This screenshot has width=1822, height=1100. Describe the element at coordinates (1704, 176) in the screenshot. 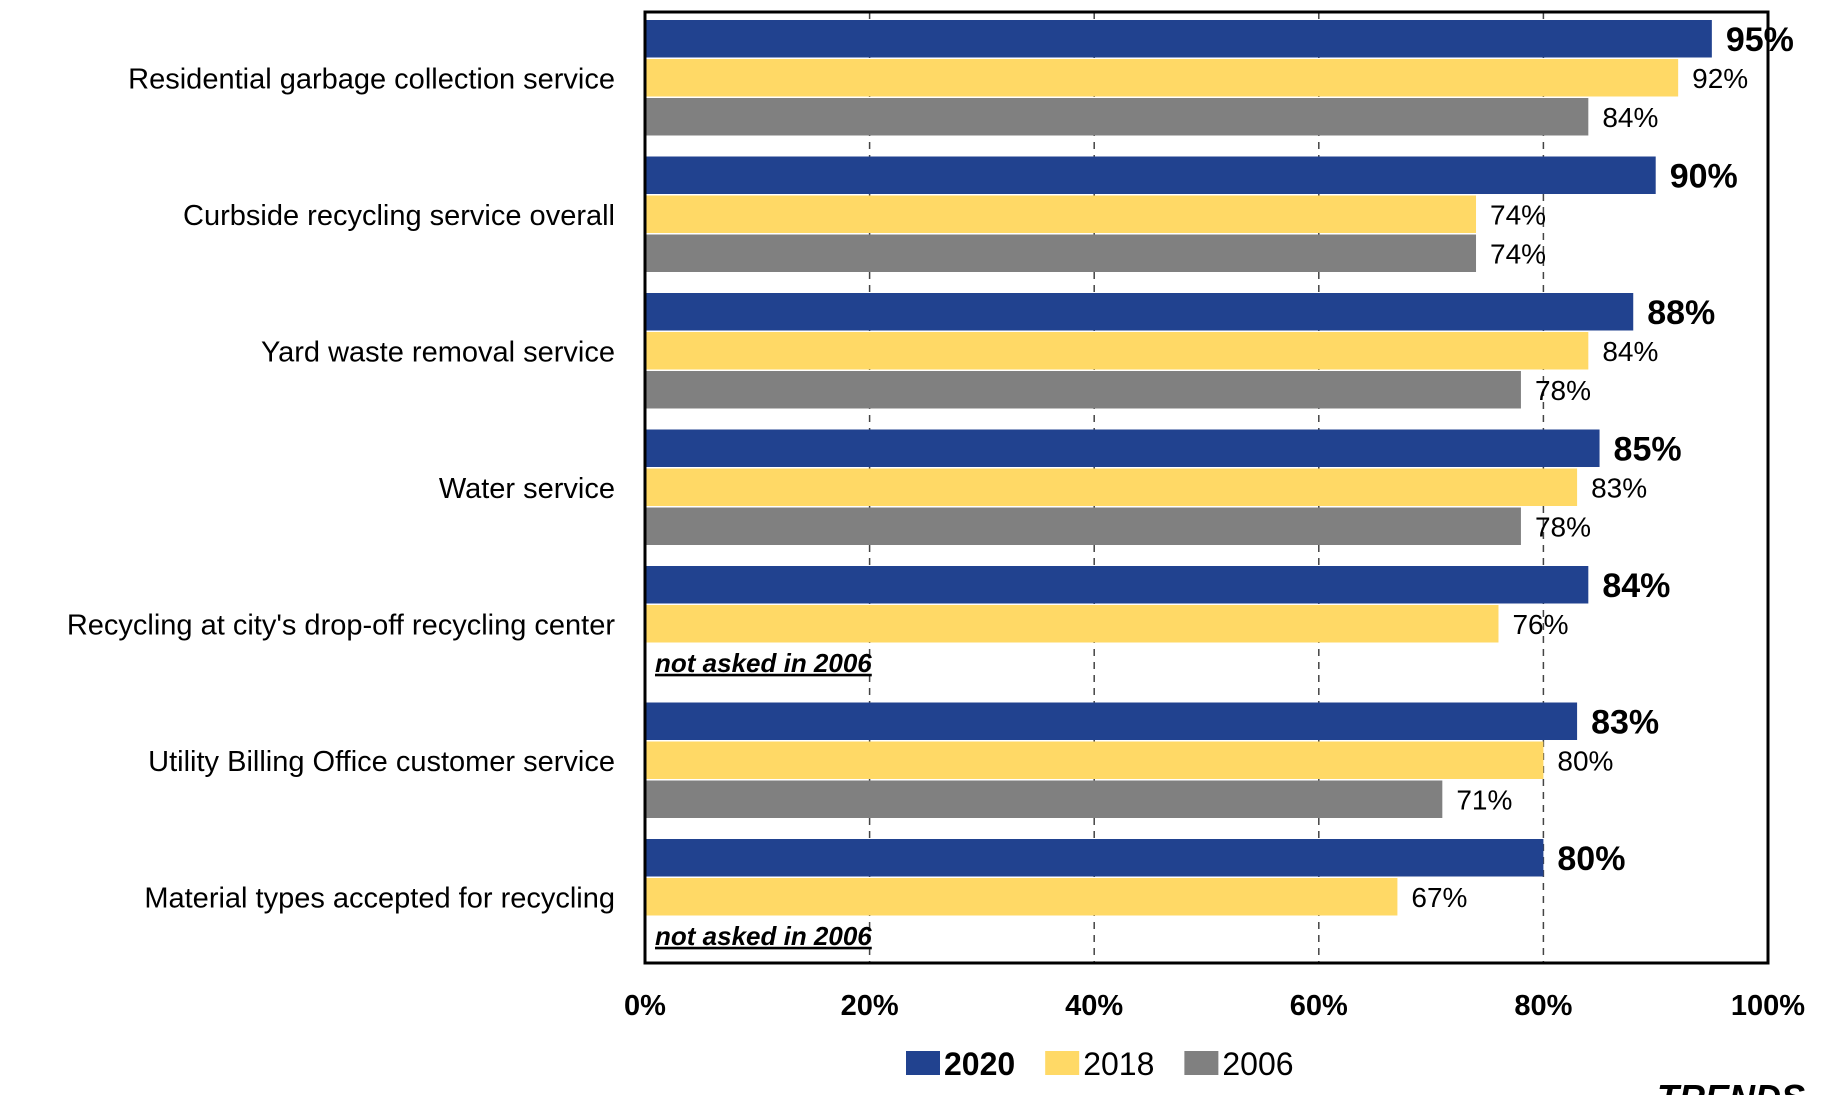

I see `data-label: 90%` at that location.